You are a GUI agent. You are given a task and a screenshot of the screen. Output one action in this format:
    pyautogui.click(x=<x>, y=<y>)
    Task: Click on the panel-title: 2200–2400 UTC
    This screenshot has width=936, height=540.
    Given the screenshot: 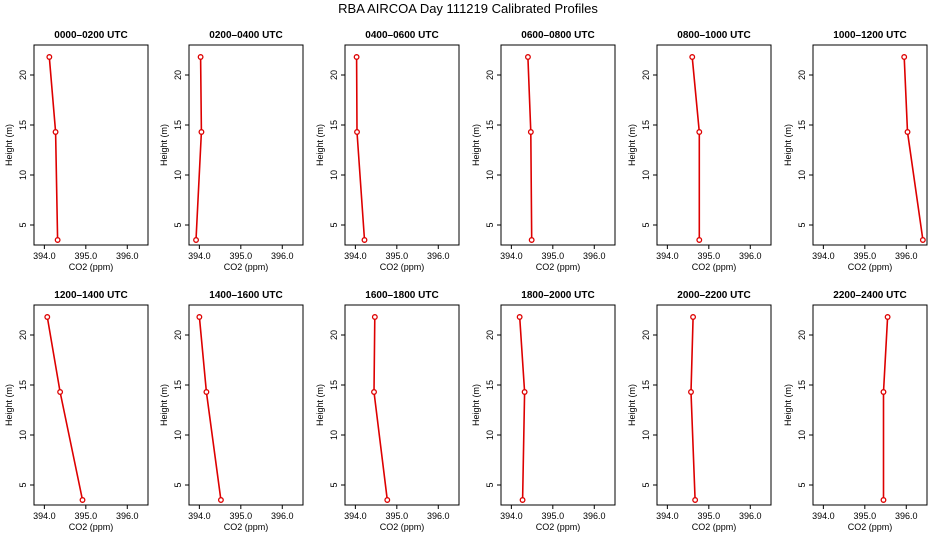 What is the action you would take?
    pyautogui.click(x=869, y=295)
    